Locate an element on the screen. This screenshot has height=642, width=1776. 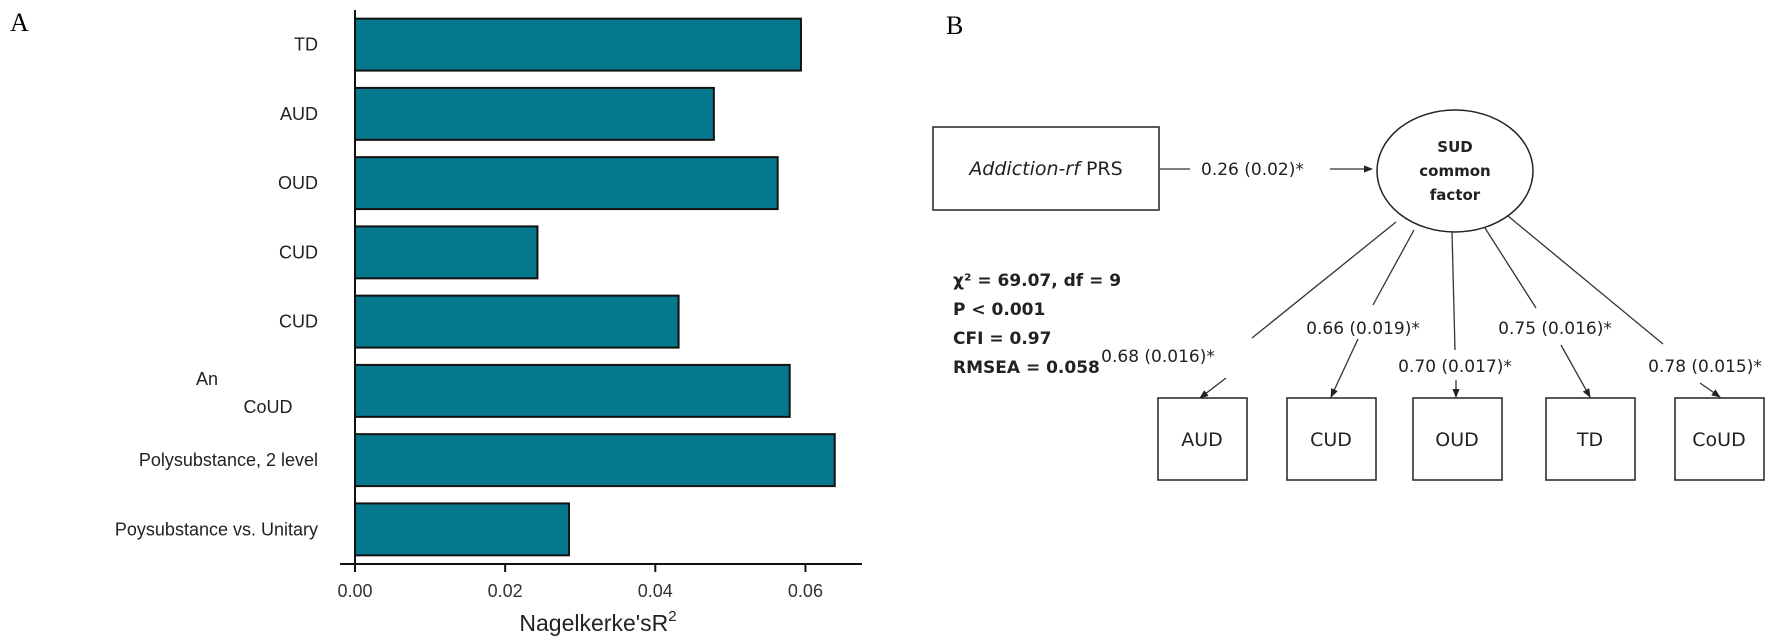
predictor-label-rest: PRS is located at coordinates (1101, 169).